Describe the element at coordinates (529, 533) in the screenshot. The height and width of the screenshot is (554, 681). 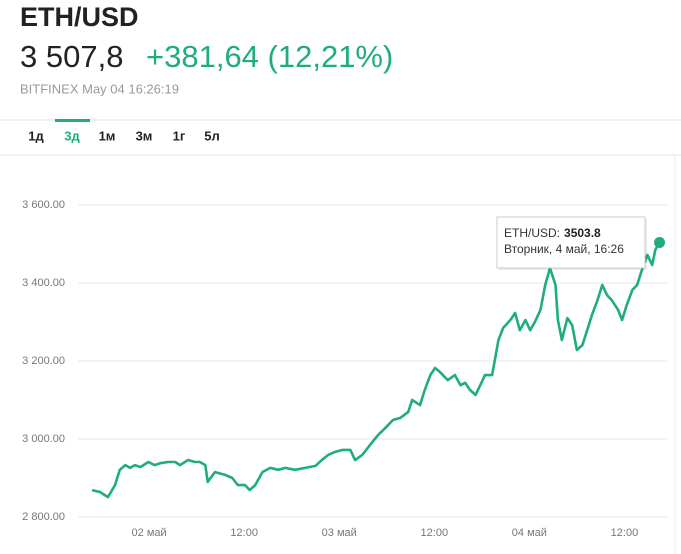
I see `x-tick-label: 04 май` at that location.